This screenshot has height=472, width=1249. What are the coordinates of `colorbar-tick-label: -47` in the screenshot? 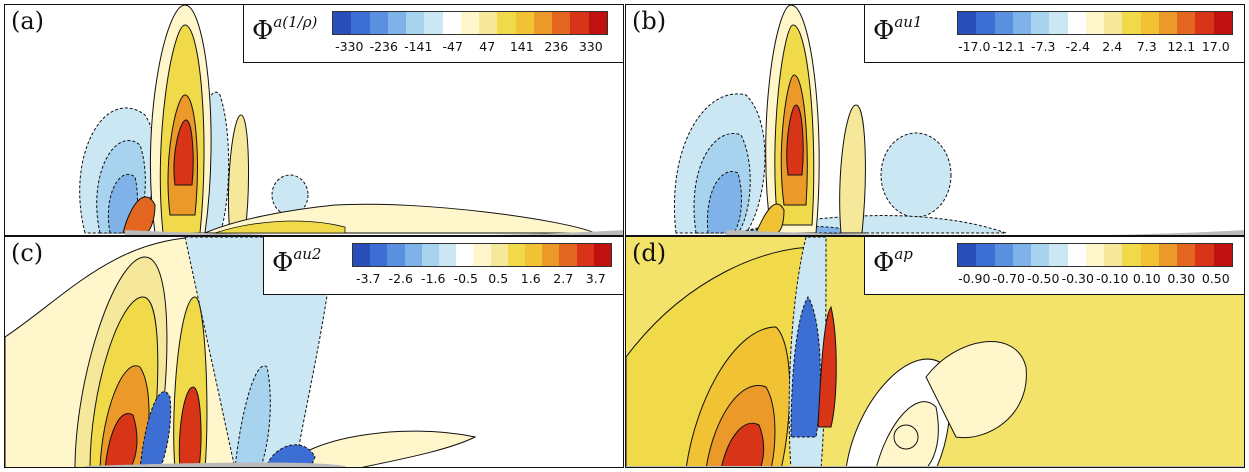 It's located at (452, 46).